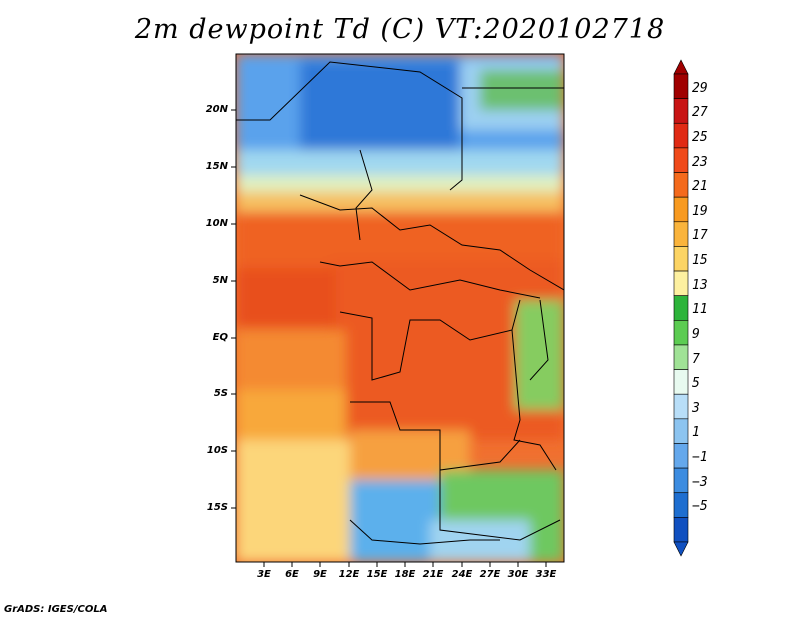 This screenshot has width=800, height=618. Describe the element at coordinates (490, 574) in the screenshot. I see `lon-label-27e: 27E` at that location.